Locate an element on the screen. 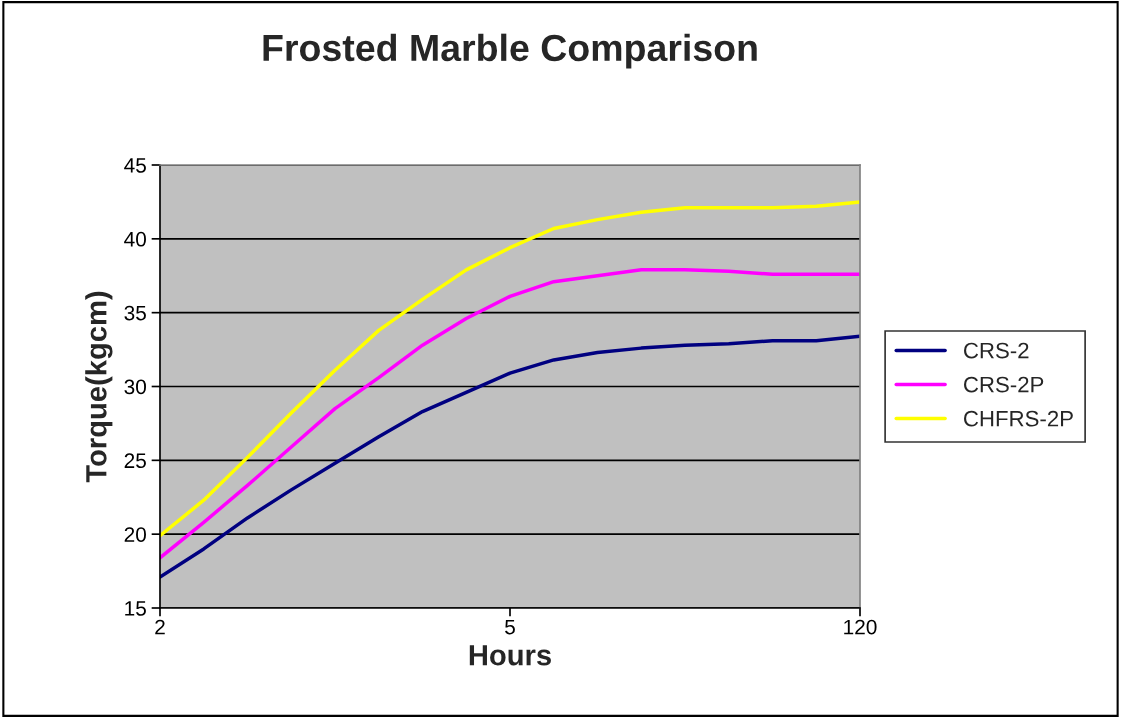 This screenshot has width=1121, height=718. x-axis-title: Hours is located at coordinates (510, 655).